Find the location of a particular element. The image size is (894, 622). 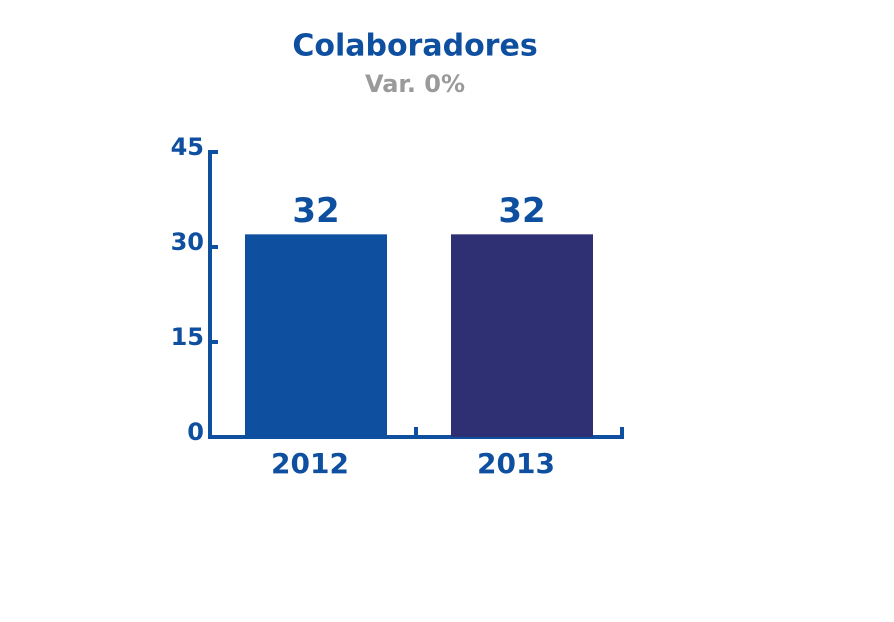

y-tick-label: 0 is located at coordinates (195, 432).